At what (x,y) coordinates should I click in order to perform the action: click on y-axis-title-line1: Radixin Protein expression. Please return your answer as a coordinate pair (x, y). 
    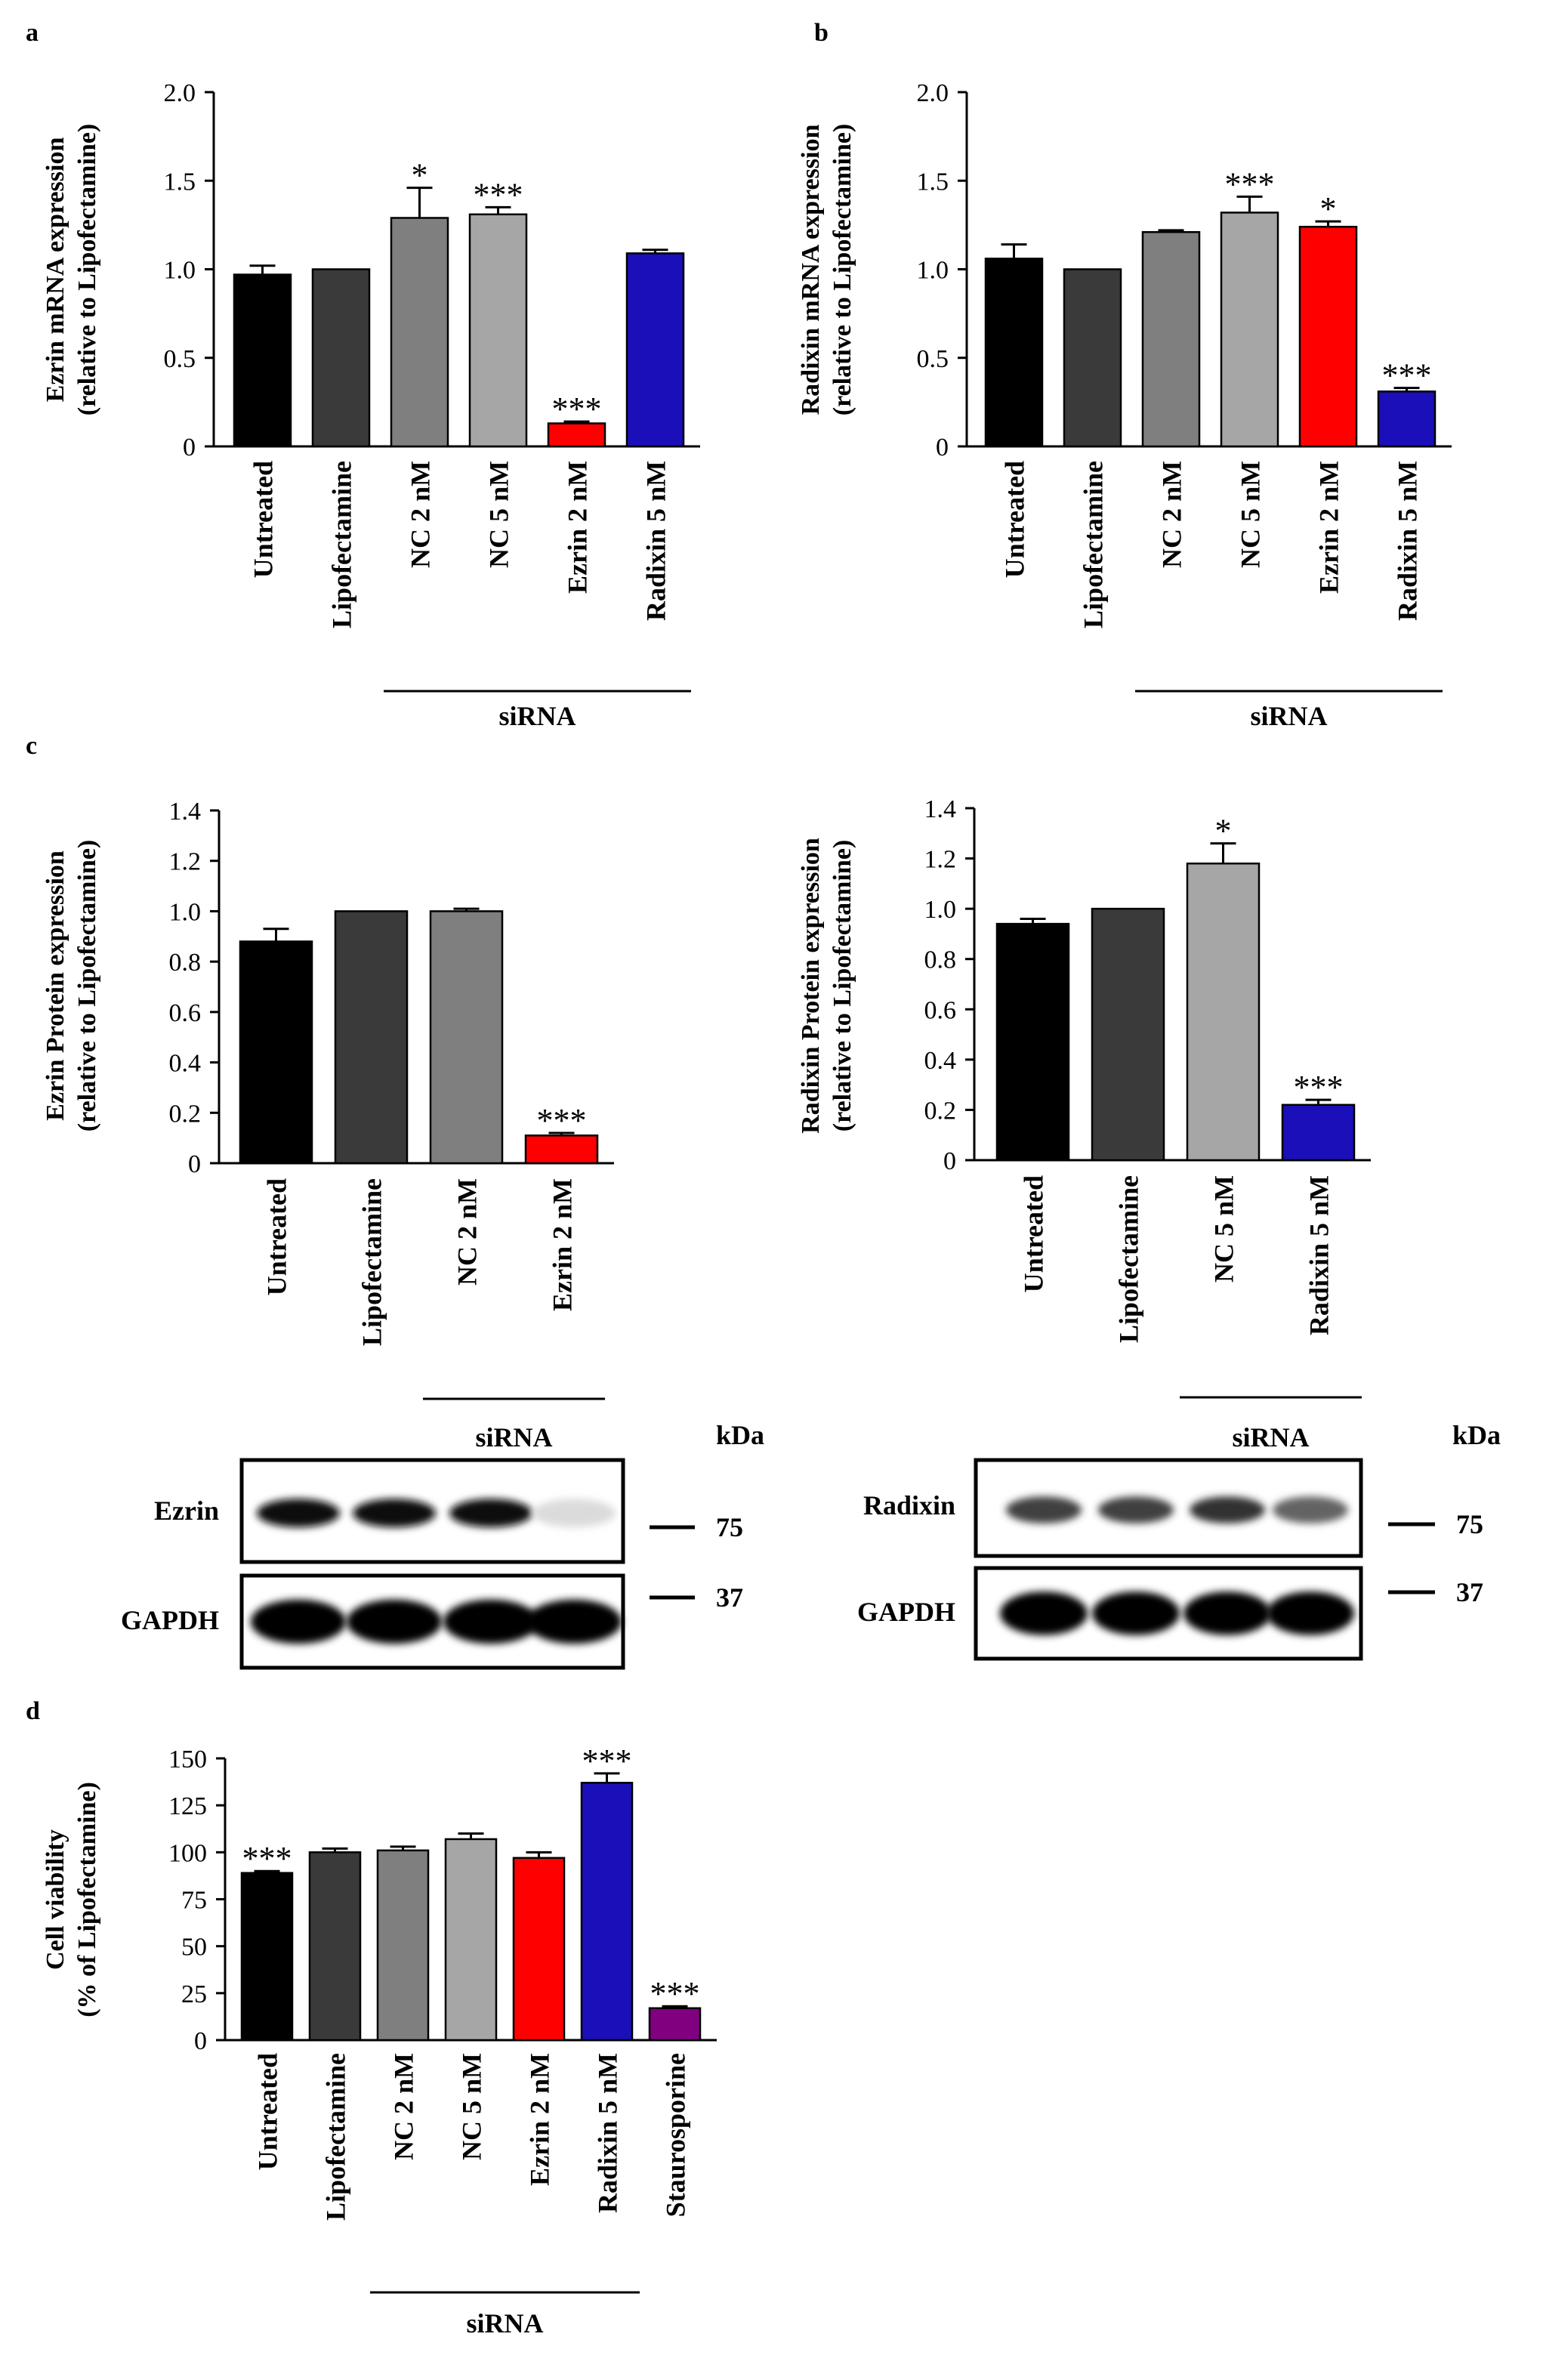
    Looking at the image, I should click on (811, 986).